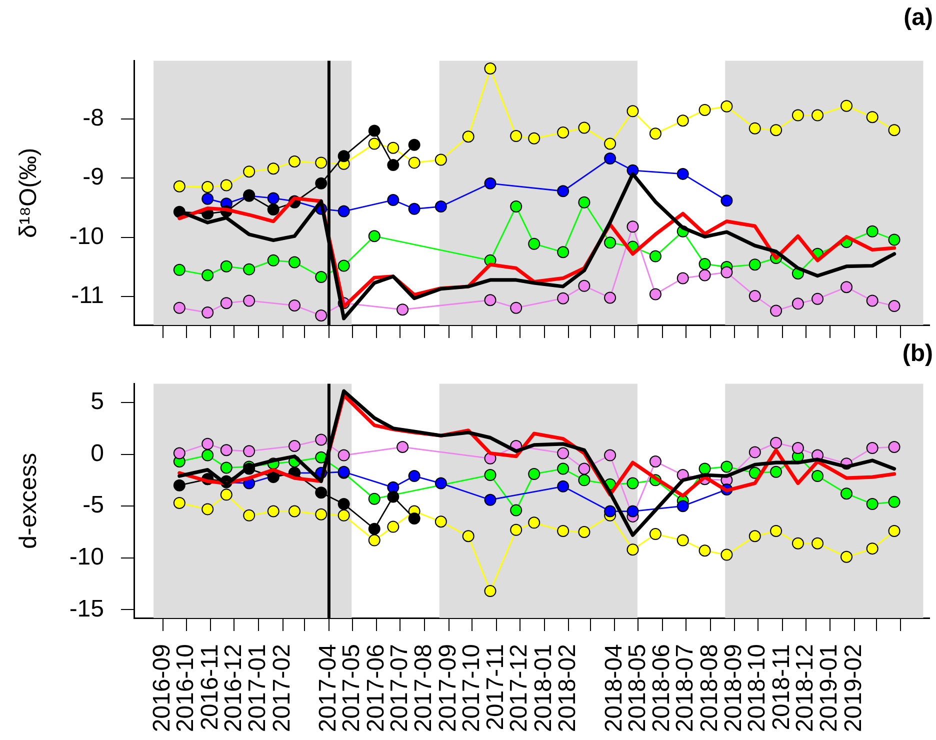 The height and width of the screenshot is (740, 936). What do you see at coordinates (93, 177) in the screenshot?
I see `y-tick-label: -9` at bounding box center [93, 177].